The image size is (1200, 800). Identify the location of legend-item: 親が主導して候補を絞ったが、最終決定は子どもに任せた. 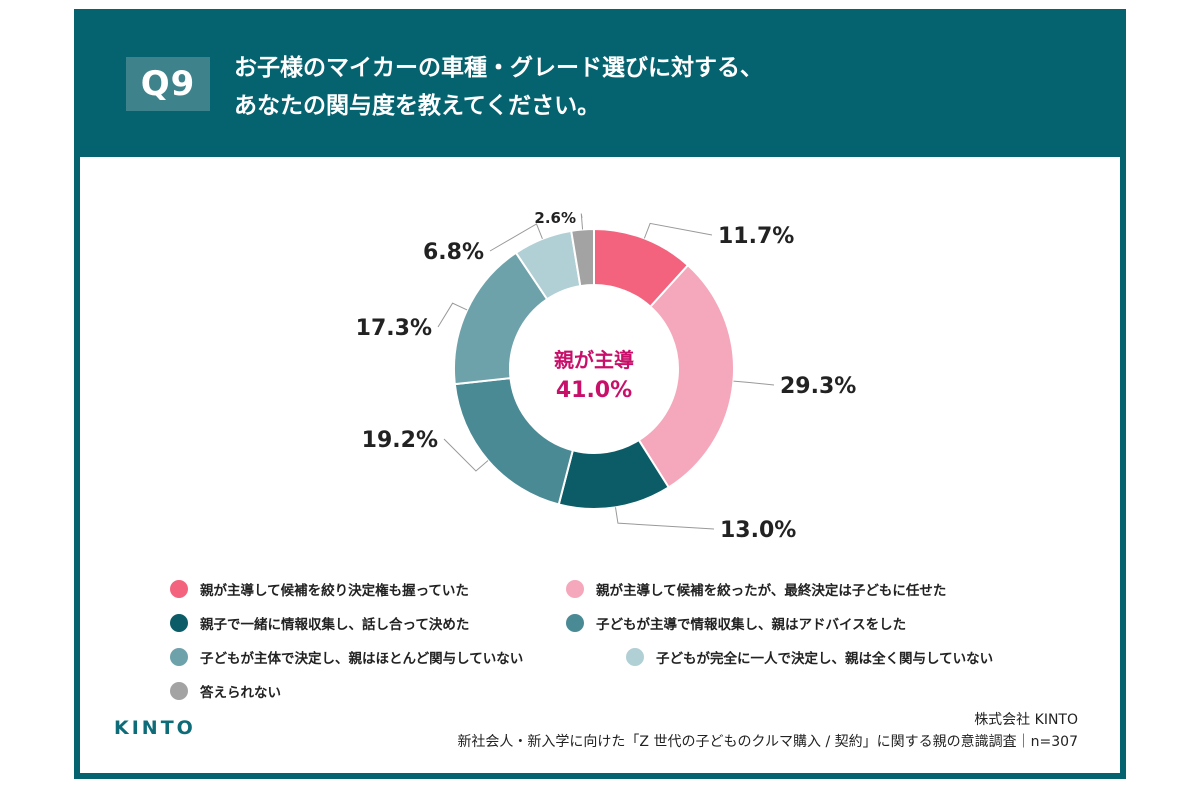
(756, 589).